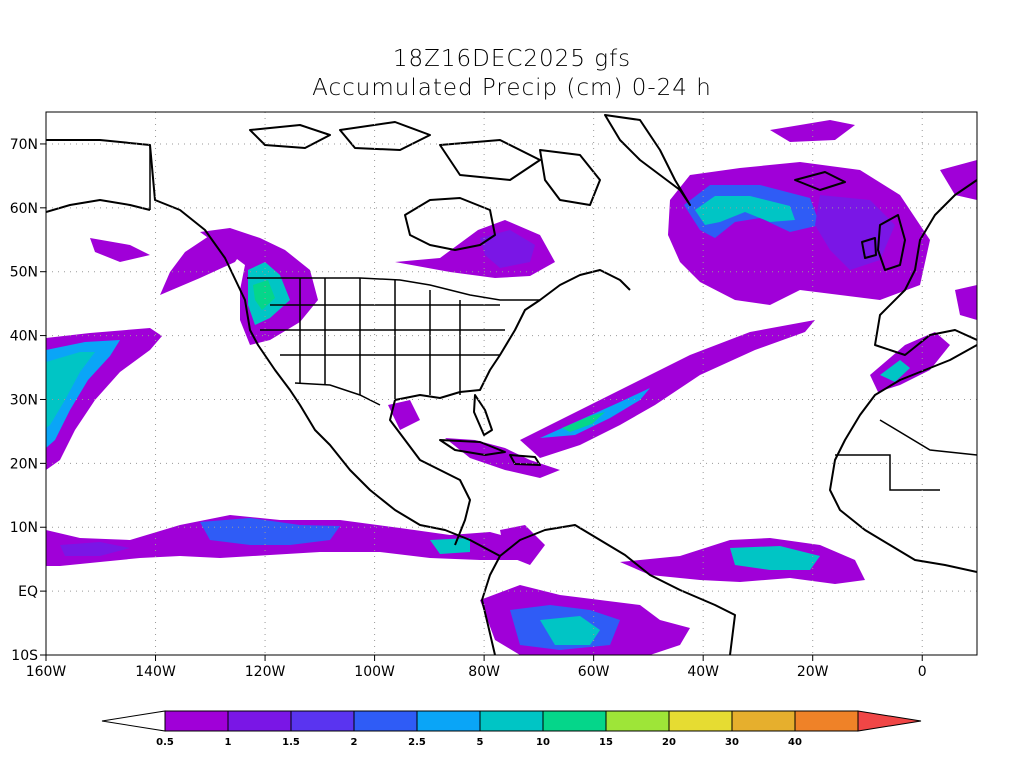 This screenshot has height=768, width=1024. I want to click on map-title-line2: Accumulated Precip (cm) 0-24 h, so click(512, 88).